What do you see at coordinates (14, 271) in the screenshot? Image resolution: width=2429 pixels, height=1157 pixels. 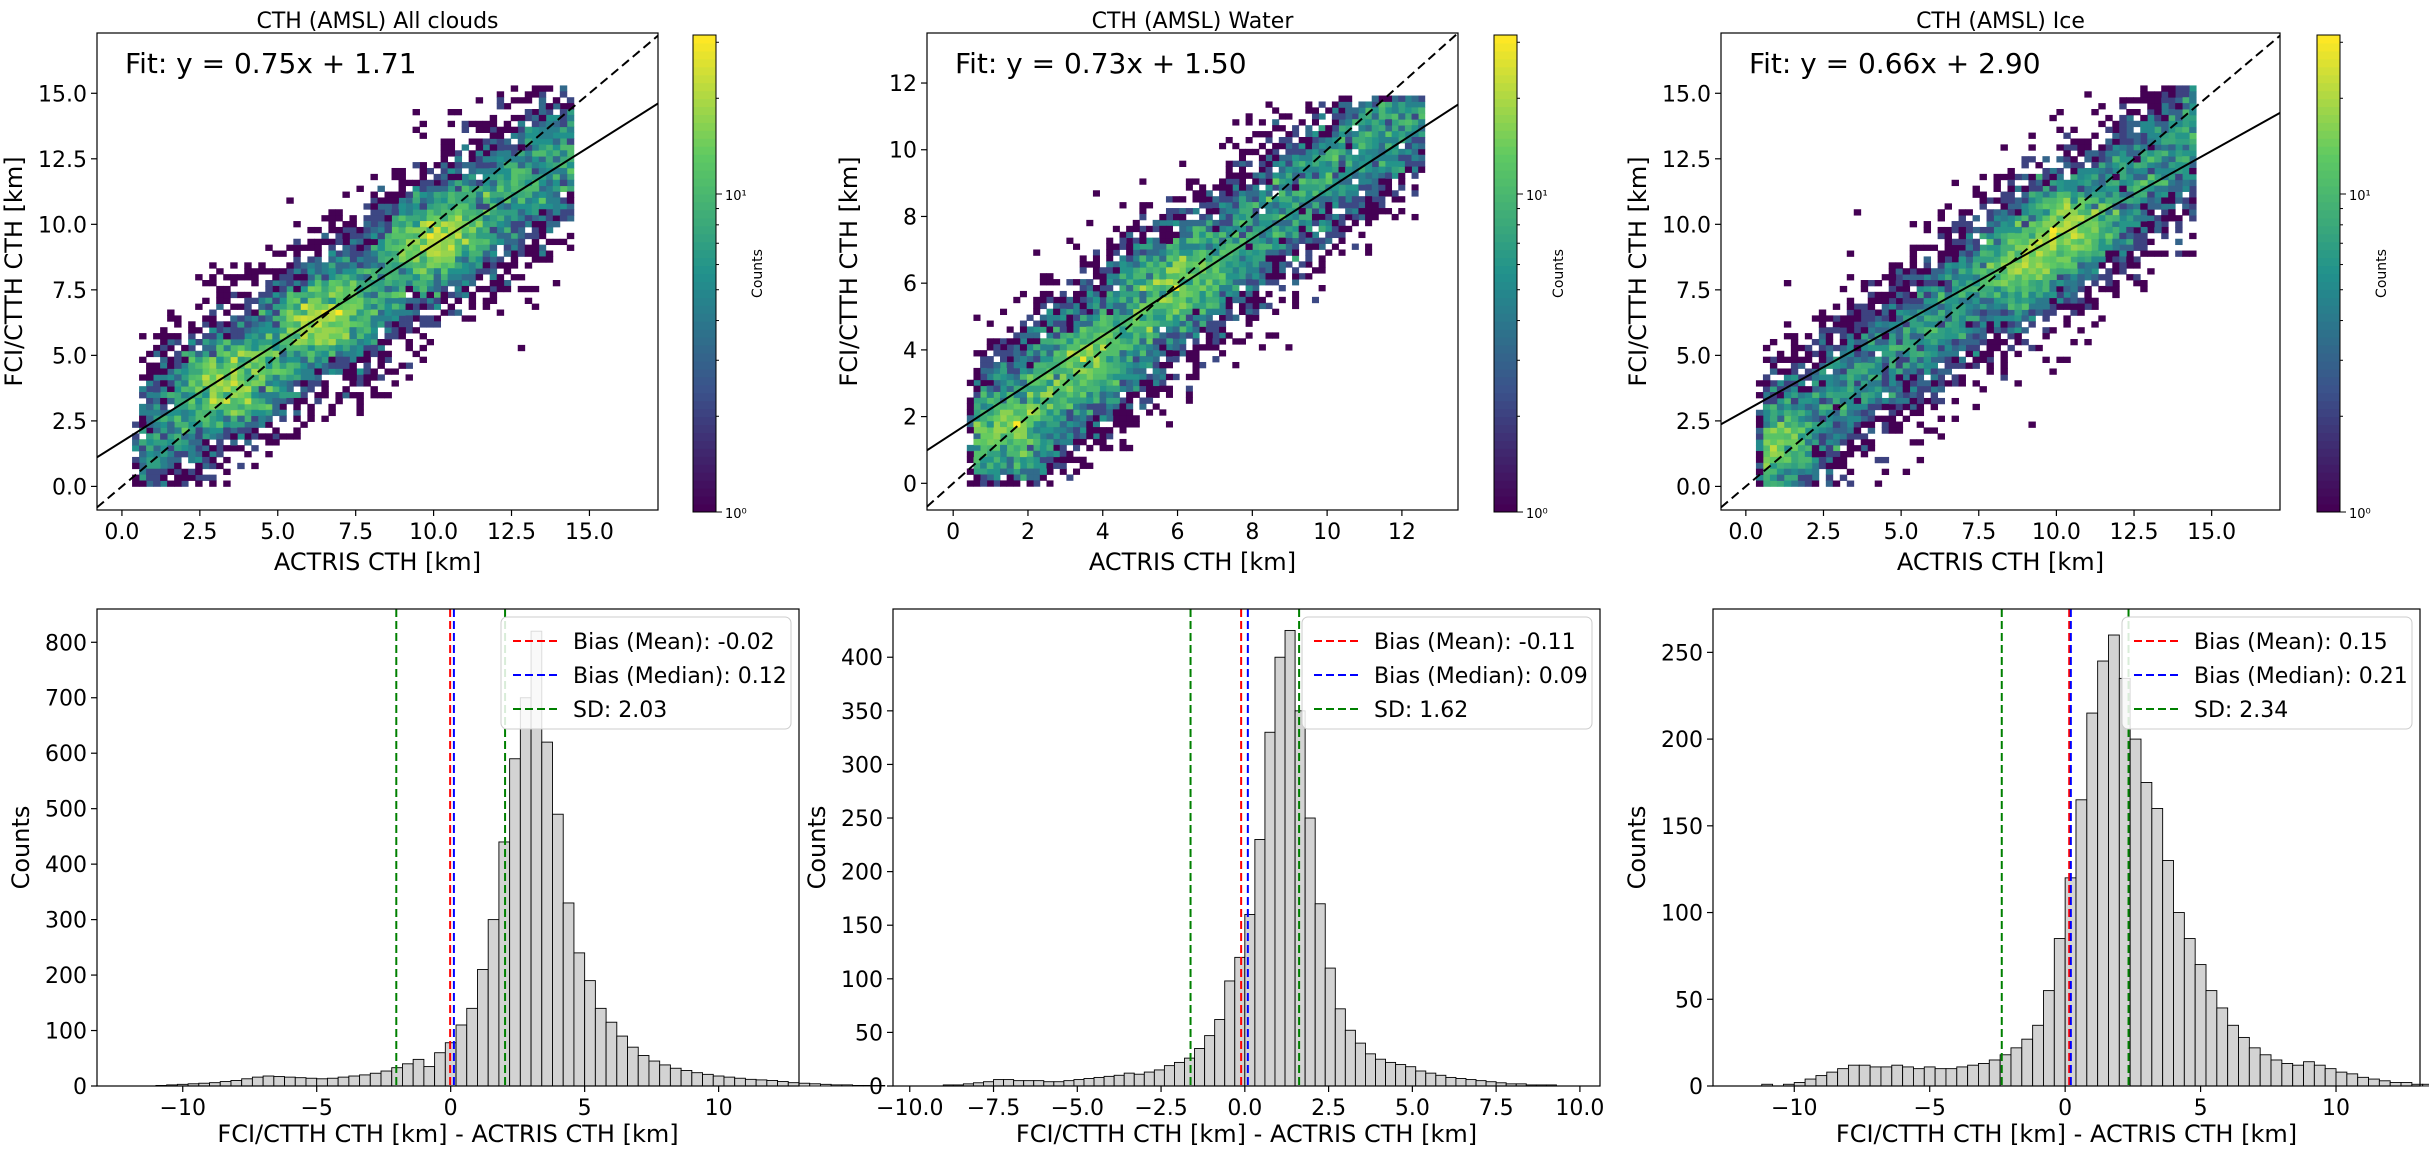 I see `y-axis-label: FCI/CTTH CTH [km]` at bounding box center [14, 271].